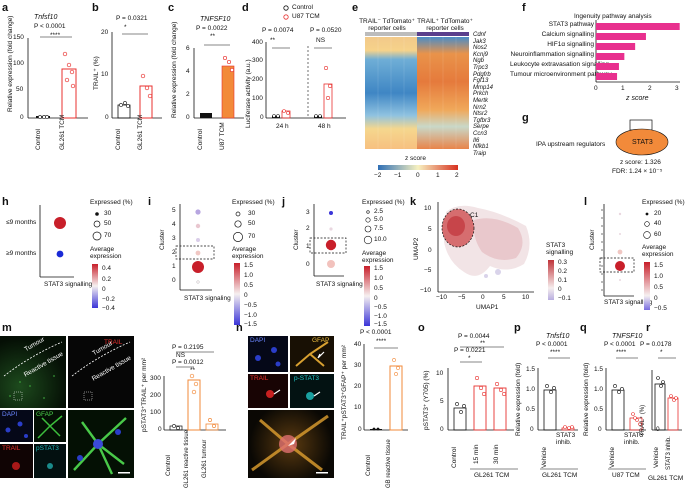 The height and width of the screenshot is (490, 685). What do you see at coordinates (355, 8) in the screenshot?
I see `panel-e-letter: e` at bounding box center [355, 8].